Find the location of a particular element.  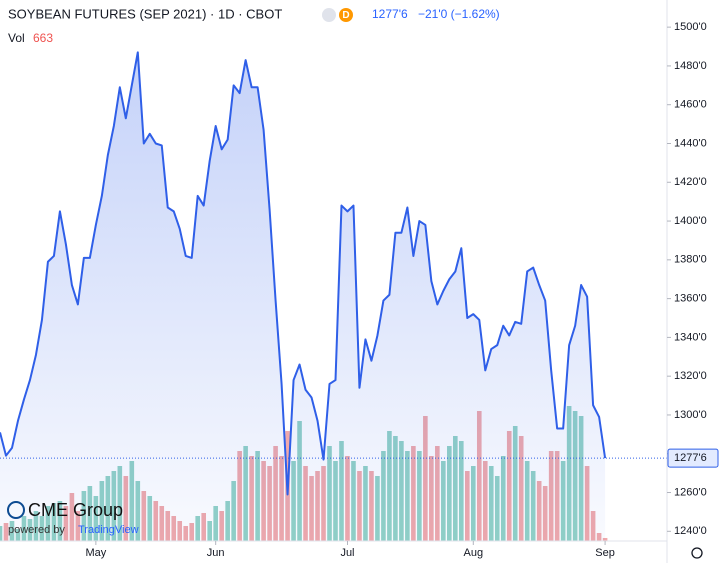

last-price-axis-label: 1277'6 is located at coordinates (690, 458).